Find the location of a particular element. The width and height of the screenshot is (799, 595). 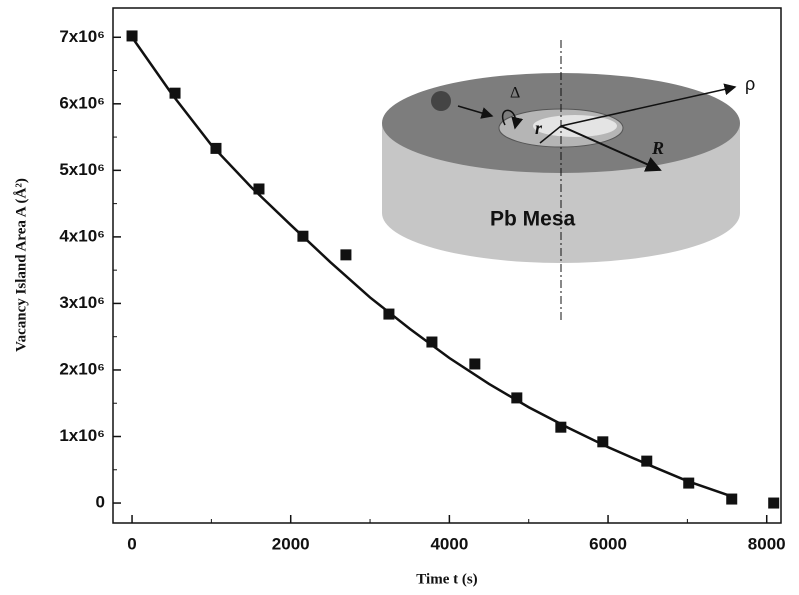

x-tick-label: 0 is located at coordinates (131, 543).